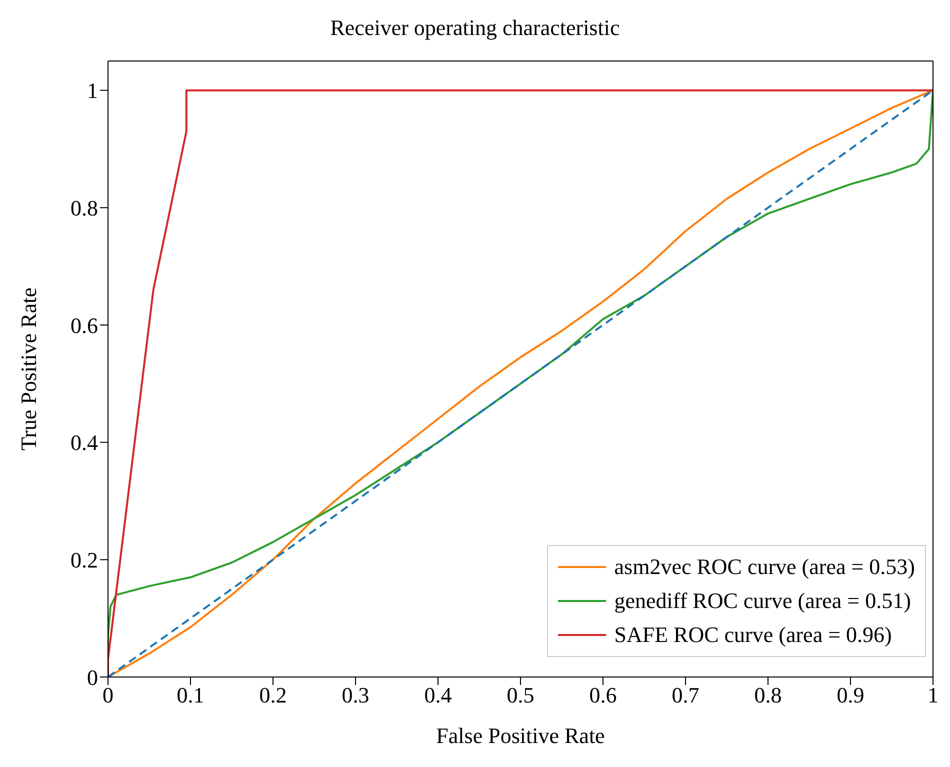 This screenshot has height=767, width=950. I want to click on x-tick-label: 0.3, so click(356, 695).